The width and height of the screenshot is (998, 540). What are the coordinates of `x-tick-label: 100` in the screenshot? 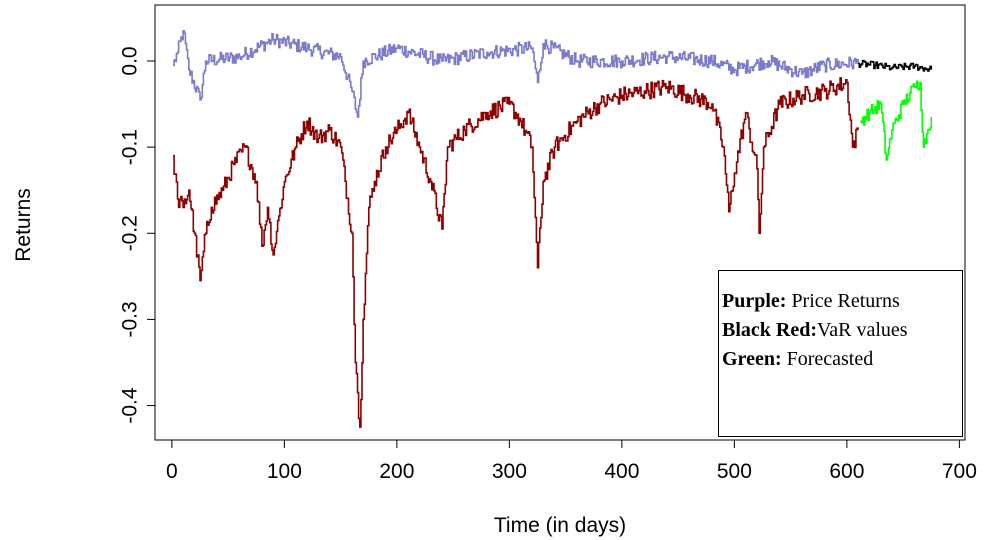 It's located at (284, 471).